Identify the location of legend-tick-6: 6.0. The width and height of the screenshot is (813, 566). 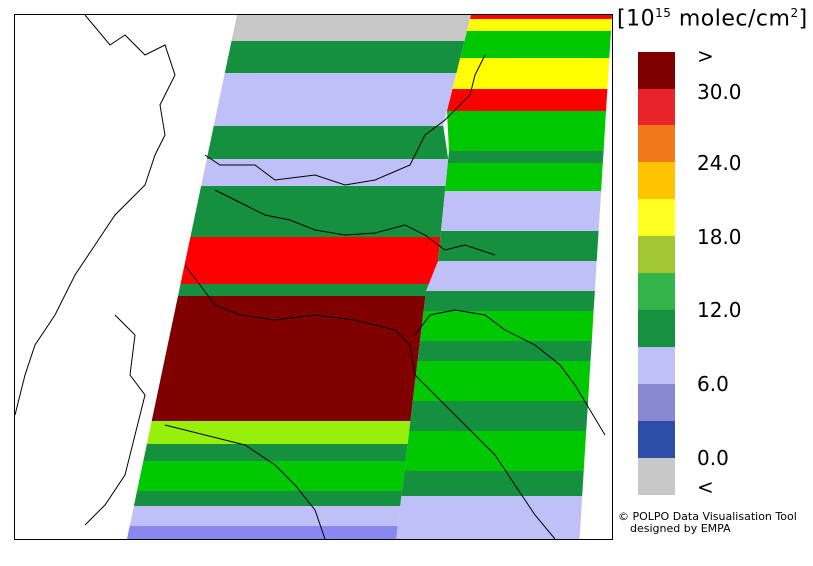
(713, 384).